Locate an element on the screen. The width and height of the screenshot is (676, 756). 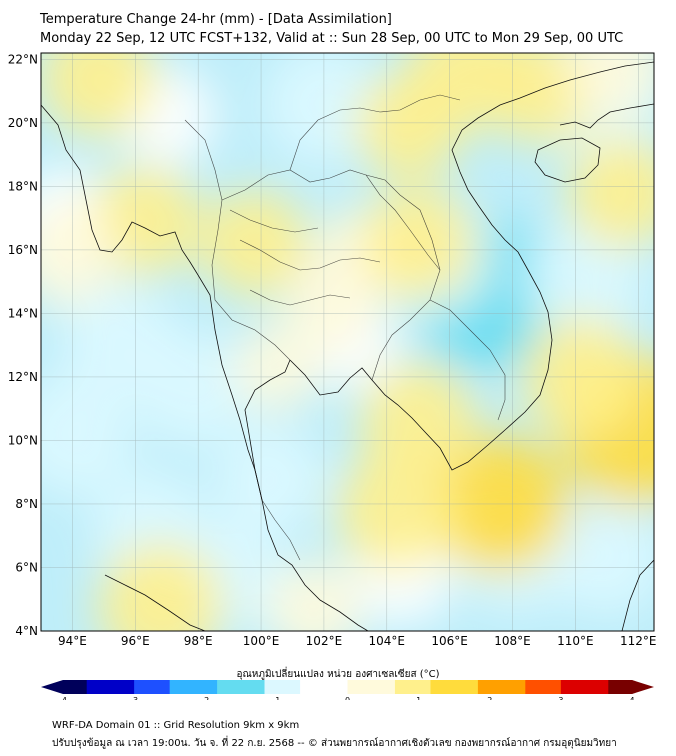
lat-tick-label: 16°N is located at coordinates (23, 250).